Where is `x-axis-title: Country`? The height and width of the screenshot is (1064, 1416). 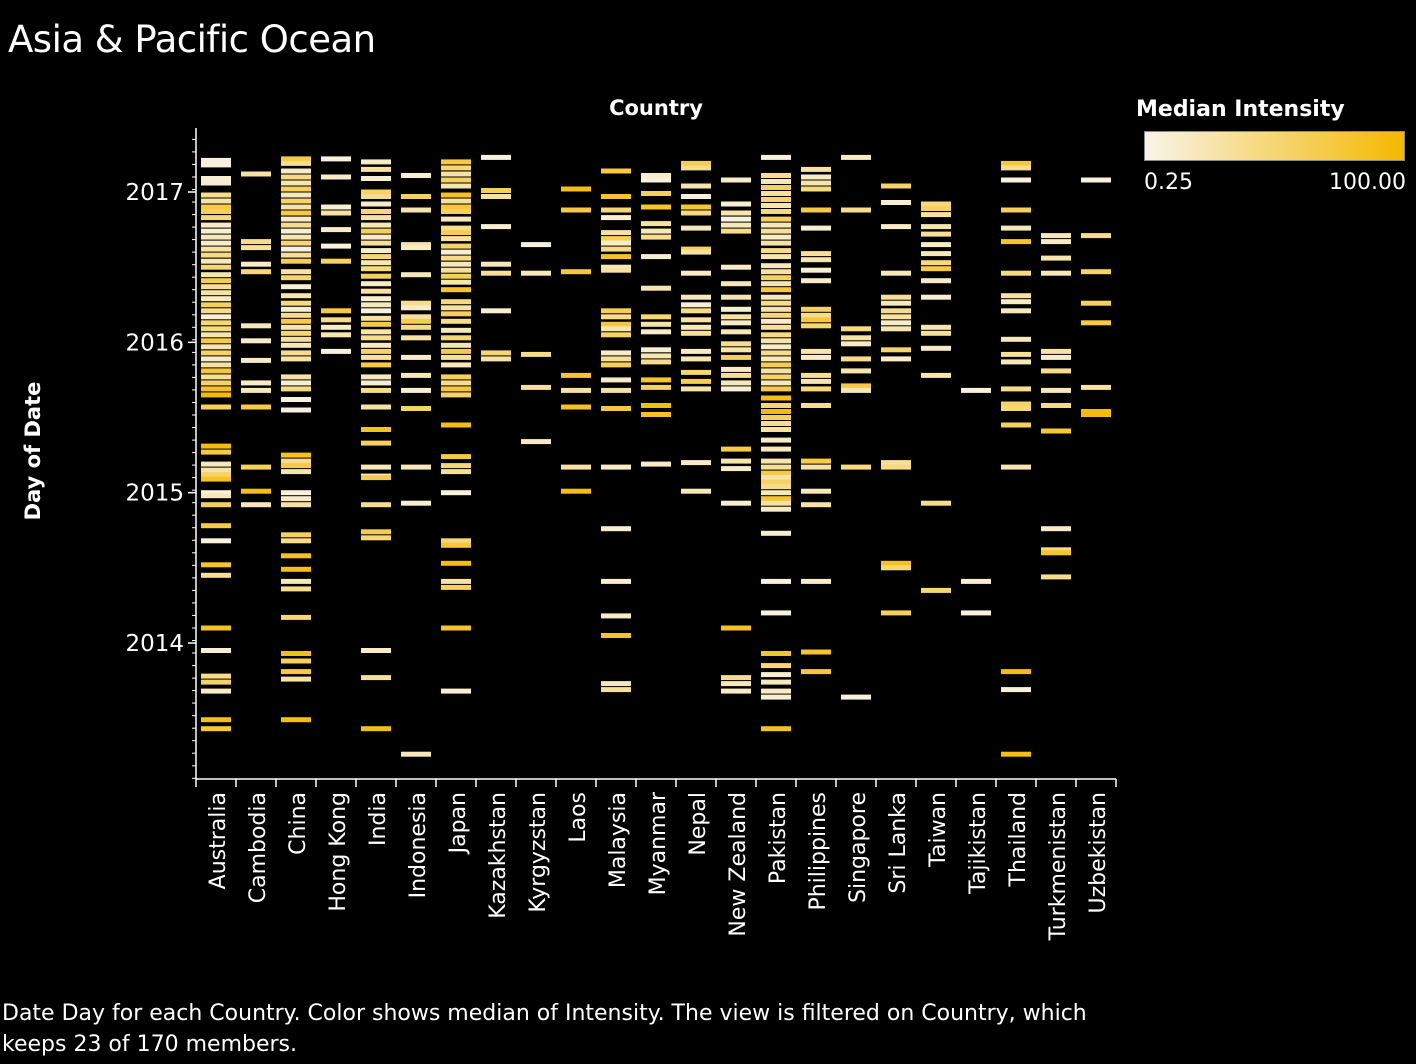
x-axis-title: Country is located at coordinates (656, 108).